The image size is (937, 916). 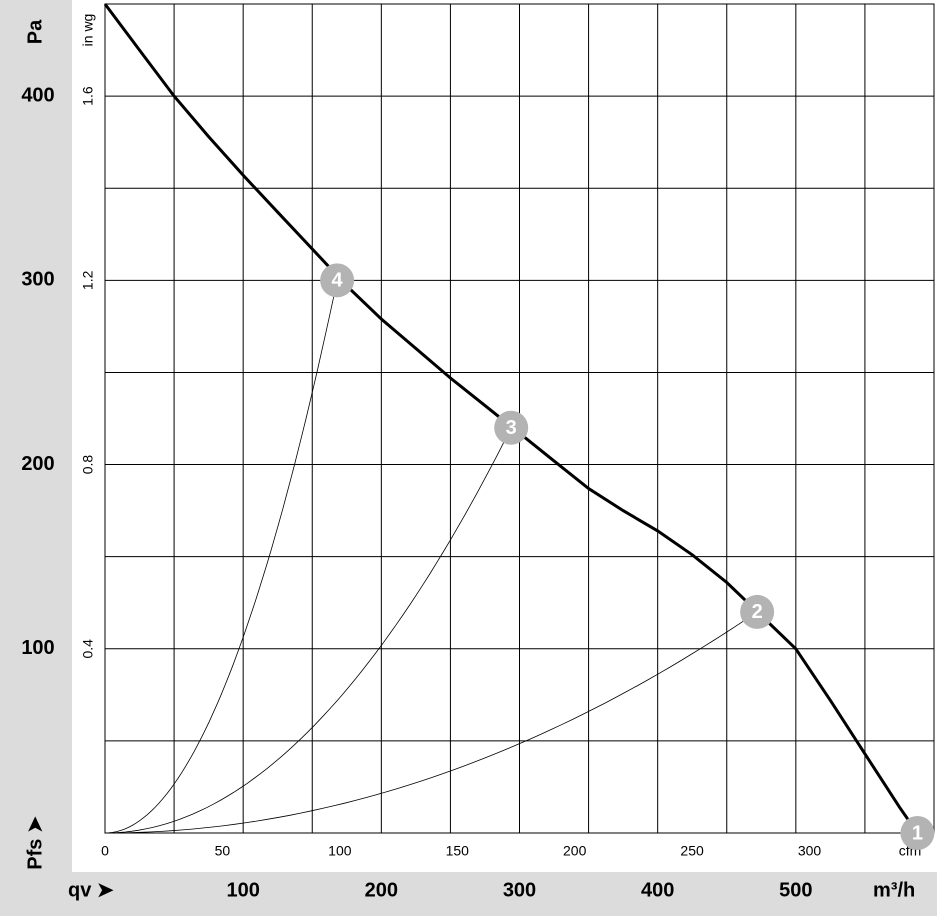 What do you see at coordinates (88, 465) in the screenshot?
I see `y2-tick-label: 0.8` at bounding box center [88, 465].